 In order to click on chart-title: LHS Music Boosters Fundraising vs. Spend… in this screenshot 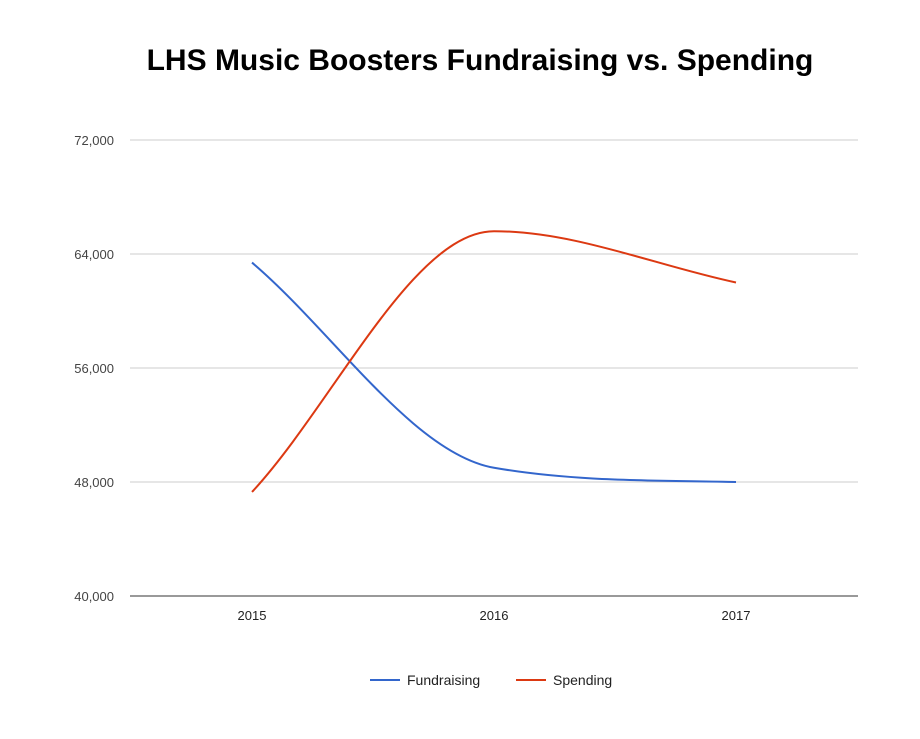, I will do `click(480, 60)`.